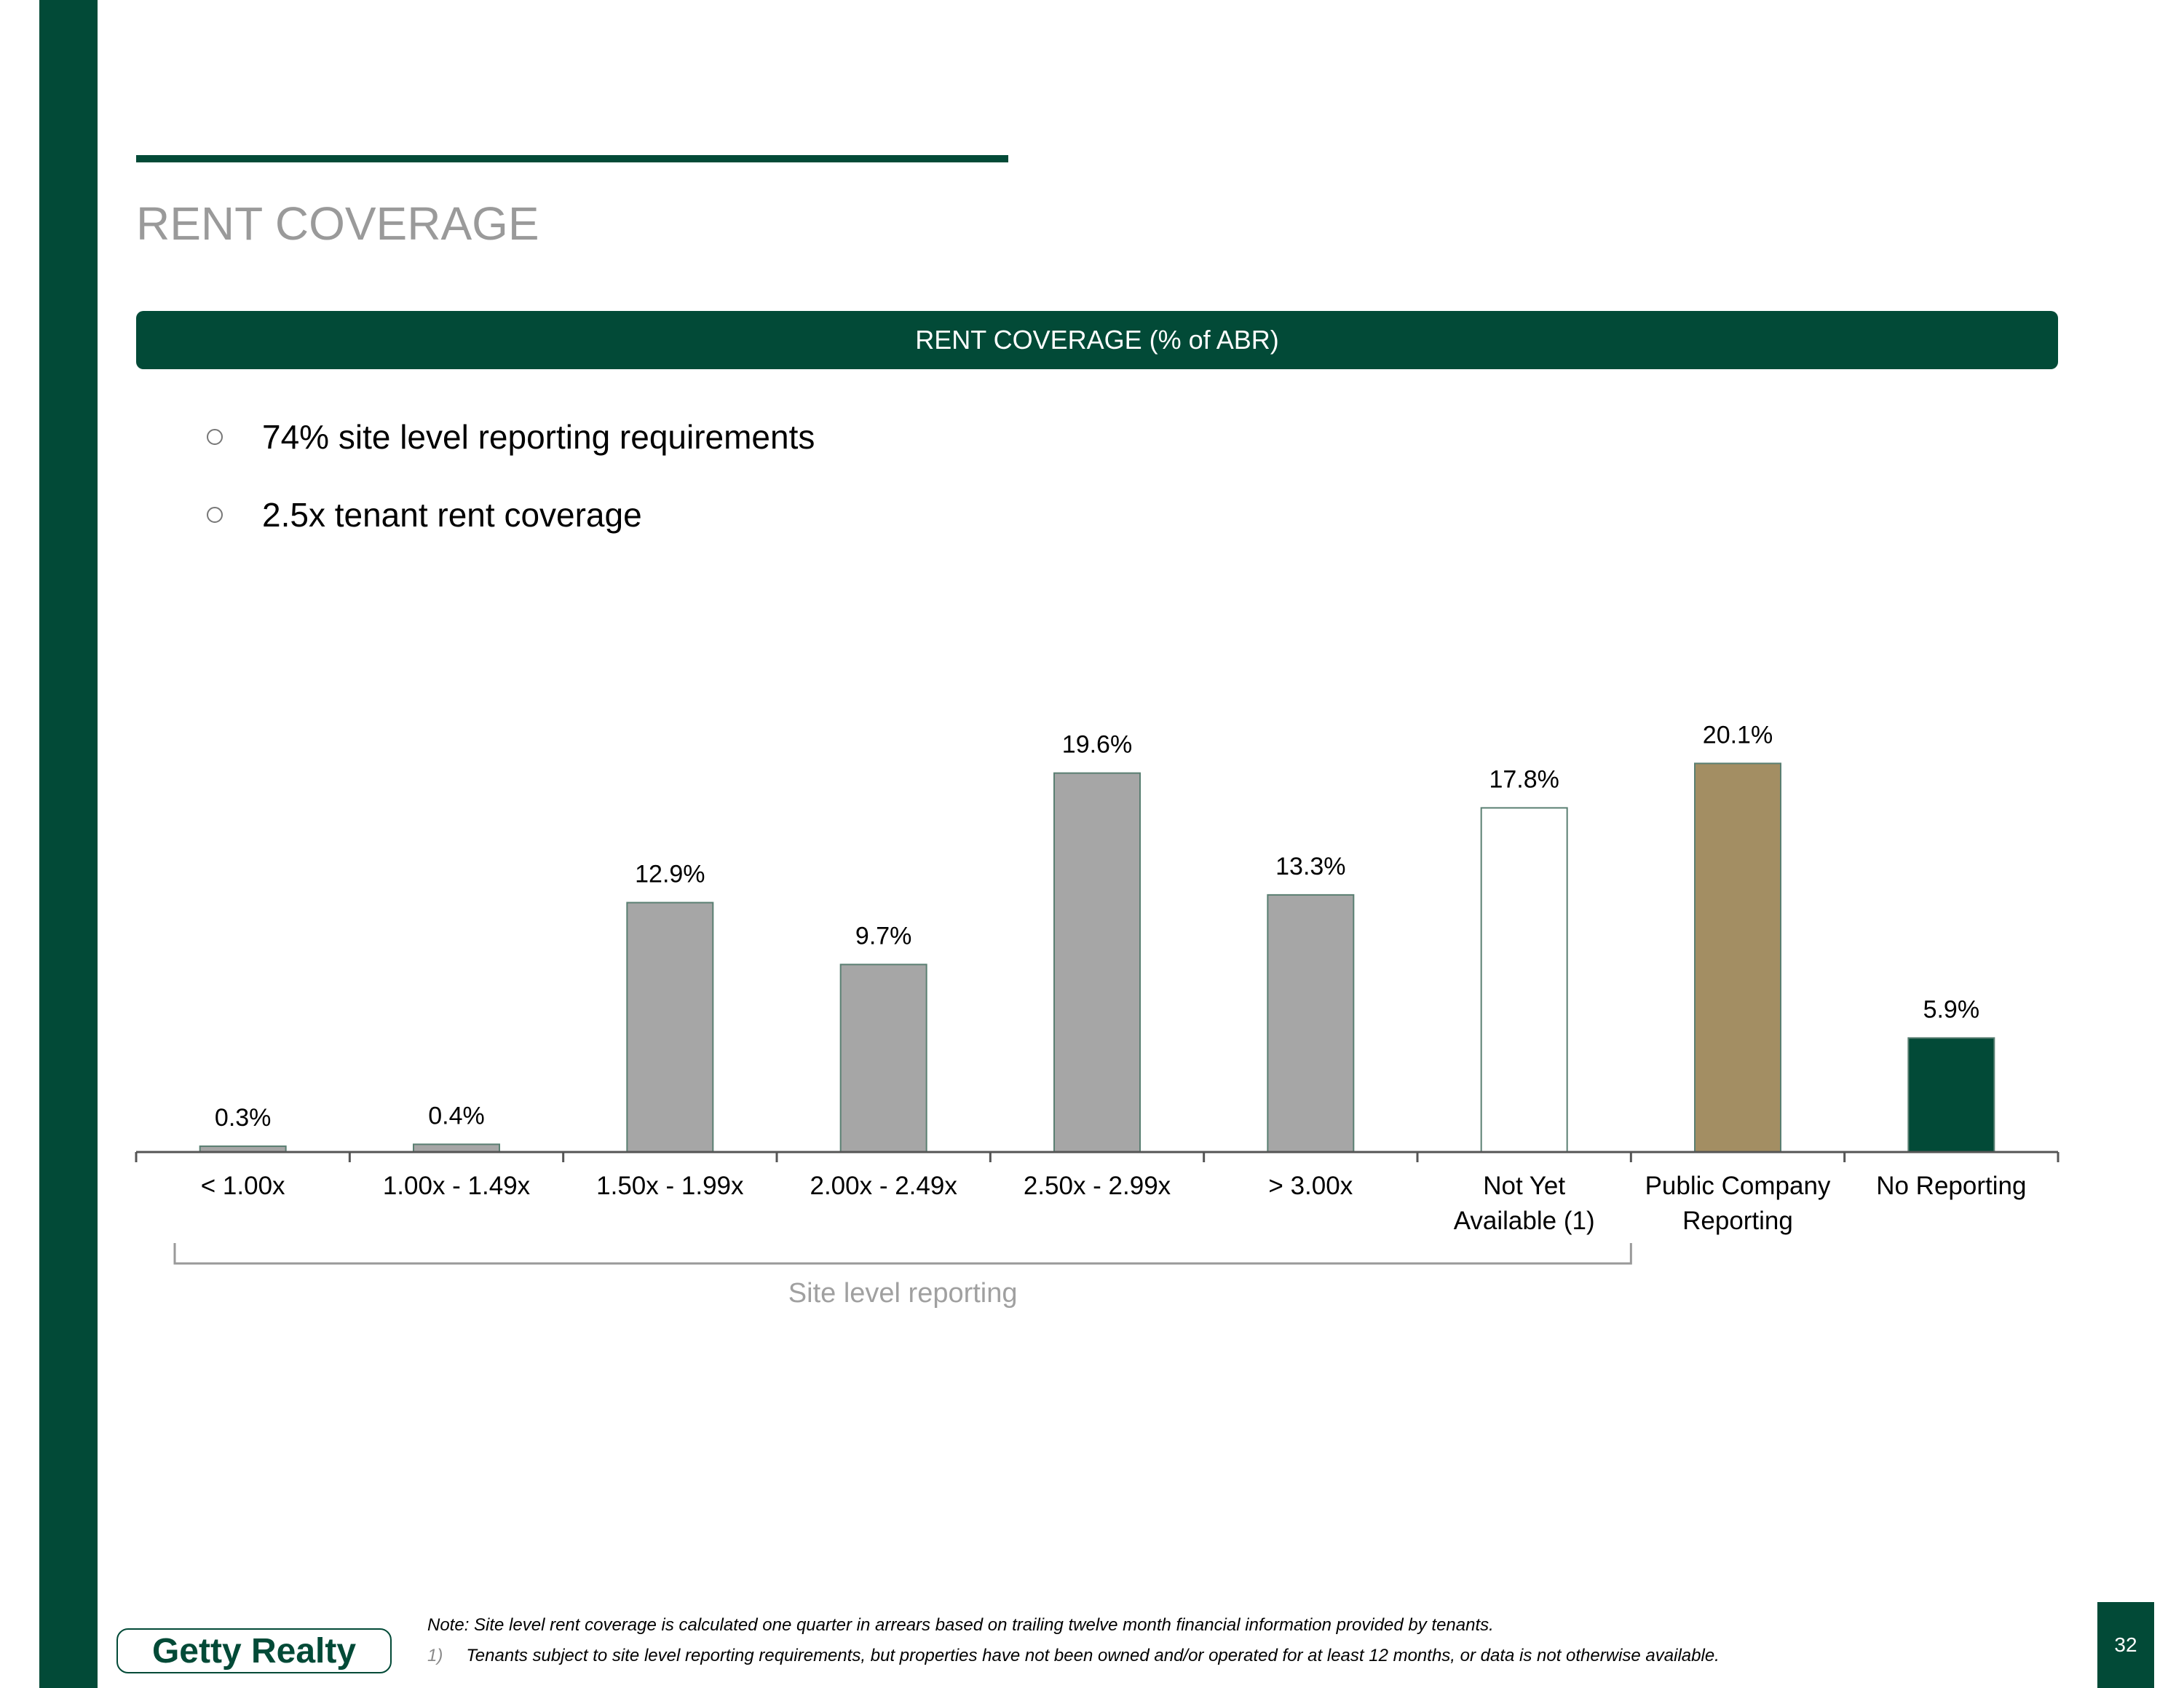 The width and height of the screenshot is (2184, 1688). What do you see at coordinates (902, 1254) in the screenshot?
I see `annotation-bracket` at bounding box center [902, 1254].